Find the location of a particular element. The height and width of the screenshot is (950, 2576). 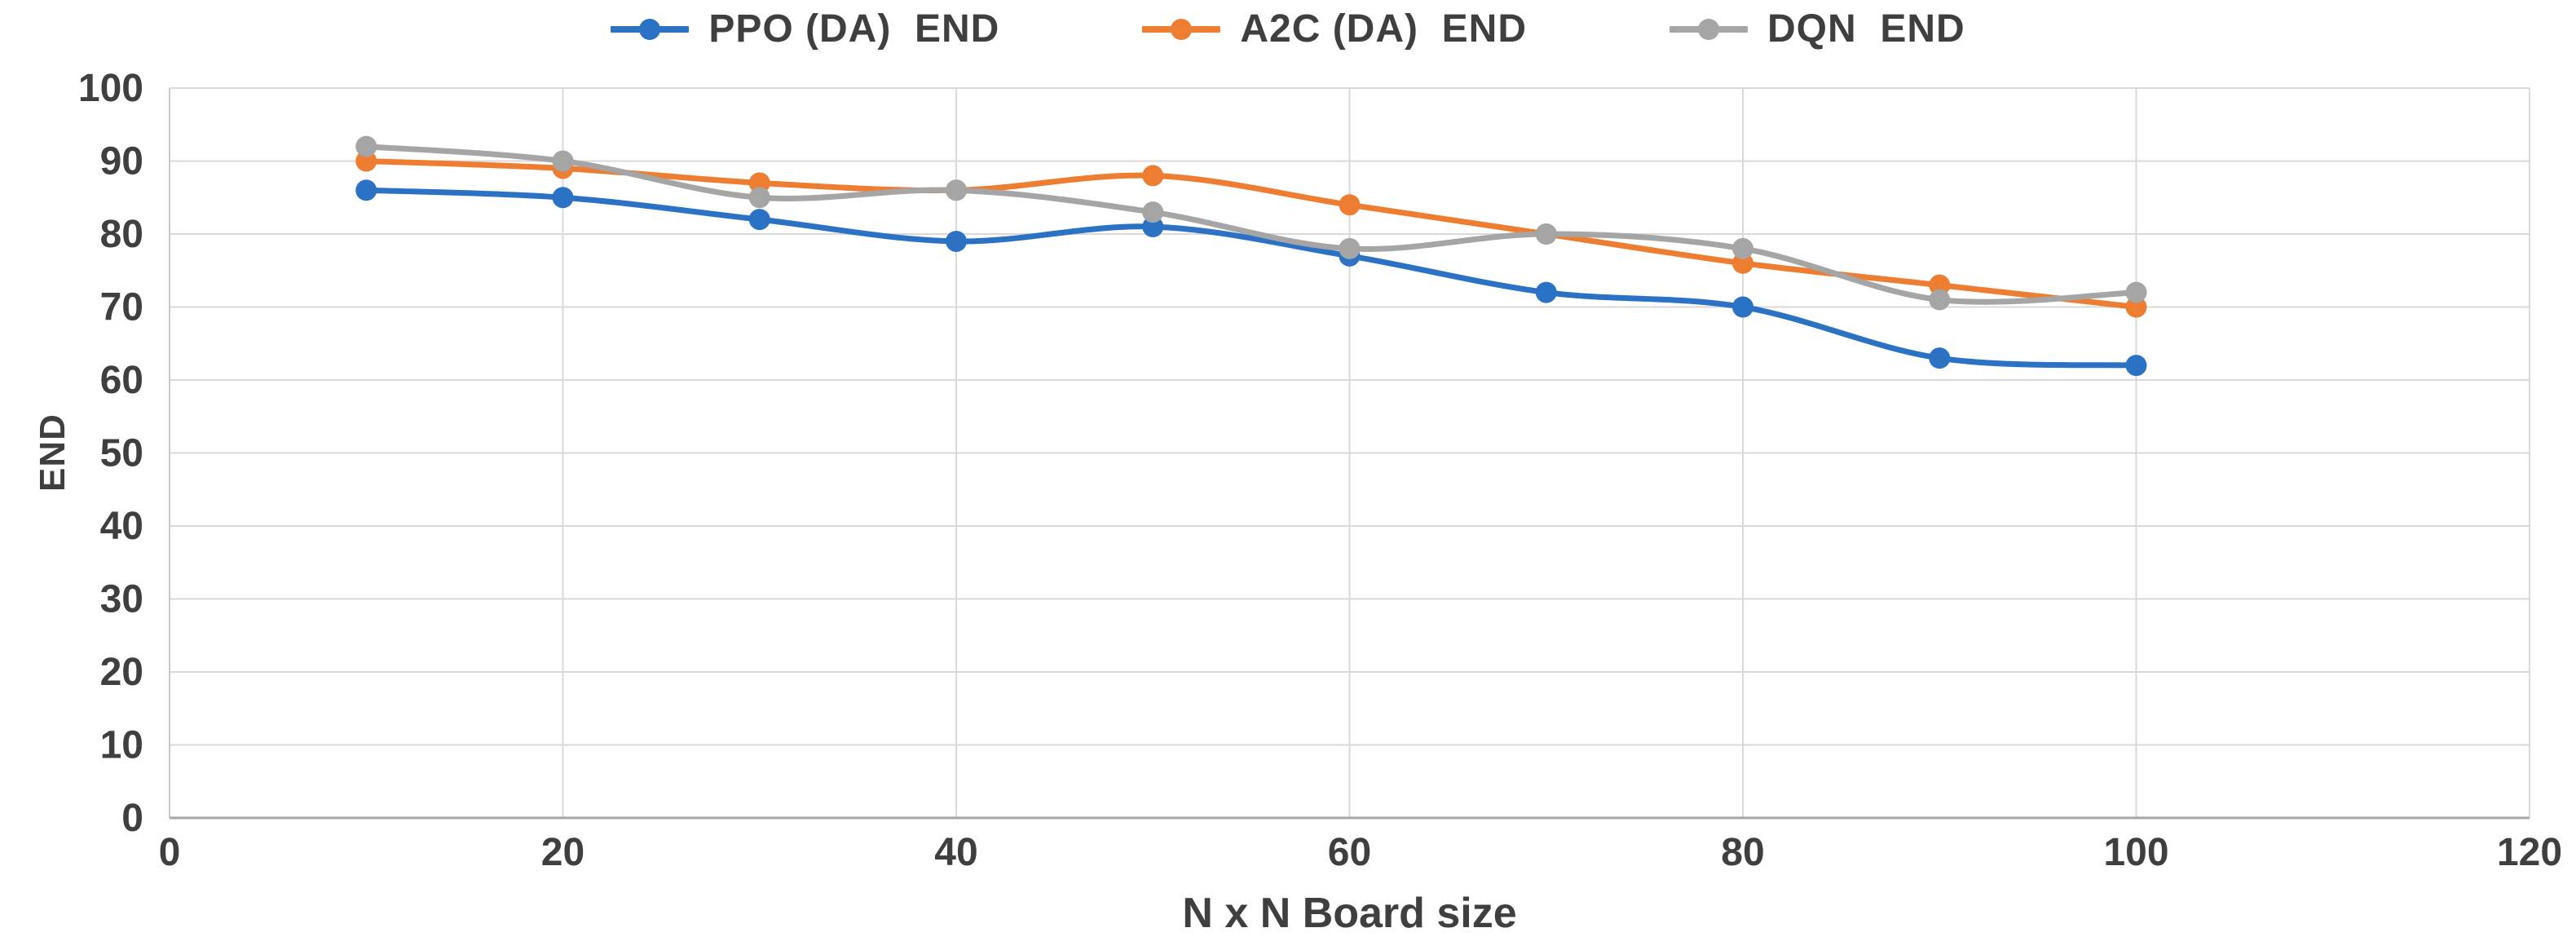

y-tick-label: 10 is located at coordinates (121, 745).